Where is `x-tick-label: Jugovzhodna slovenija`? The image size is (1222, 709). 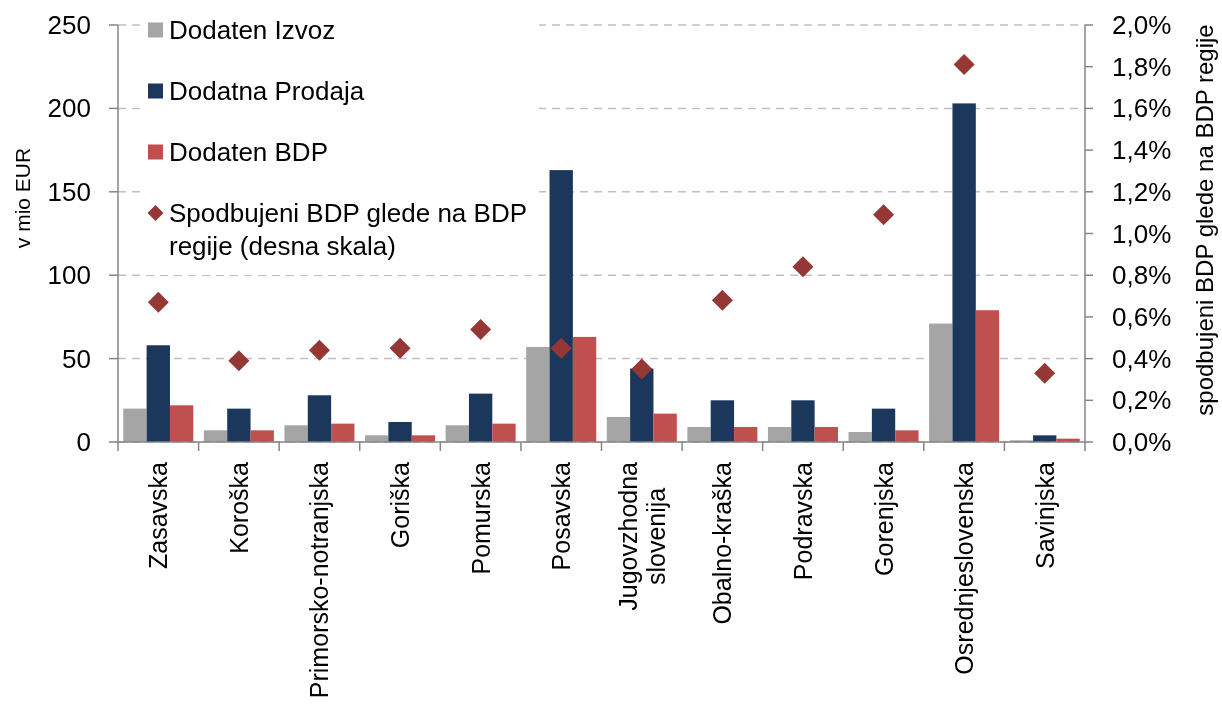 x-tick-label: Jugovzhodna slovenija is located at coordinates (641, 536).